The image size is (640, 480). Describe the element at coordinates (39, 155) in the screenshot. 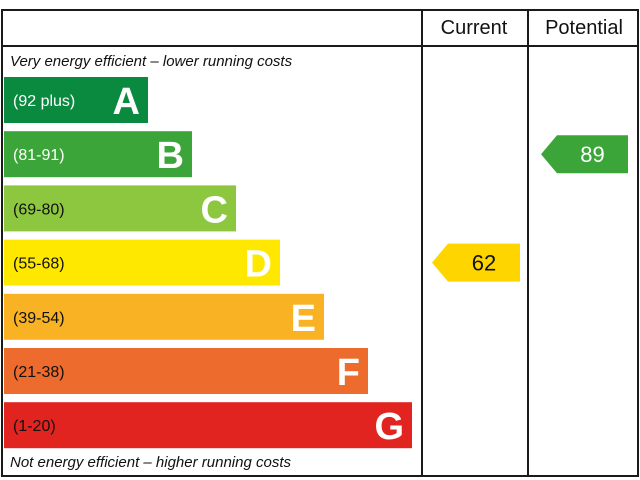

I see `band-b-range: (81-91)` at that location.